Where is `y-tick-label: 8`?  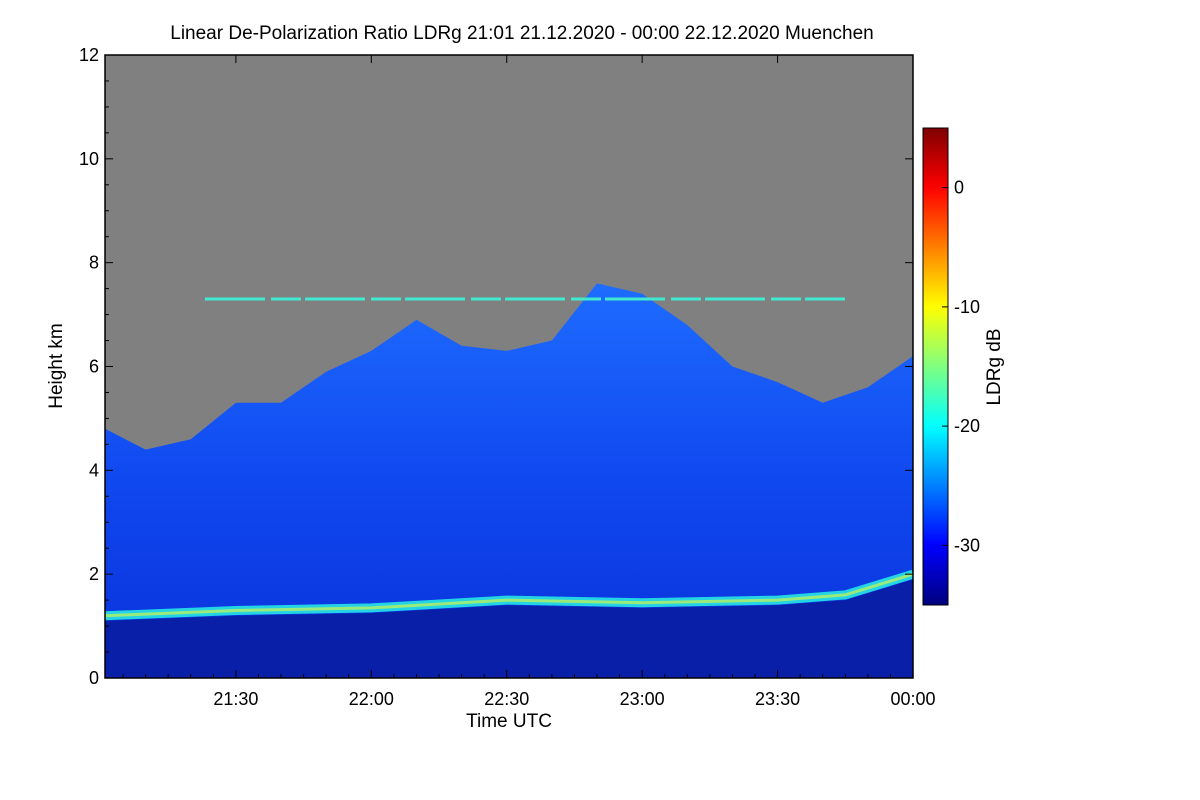
y-tick-label: 8 is located at coordinates (94, 263).